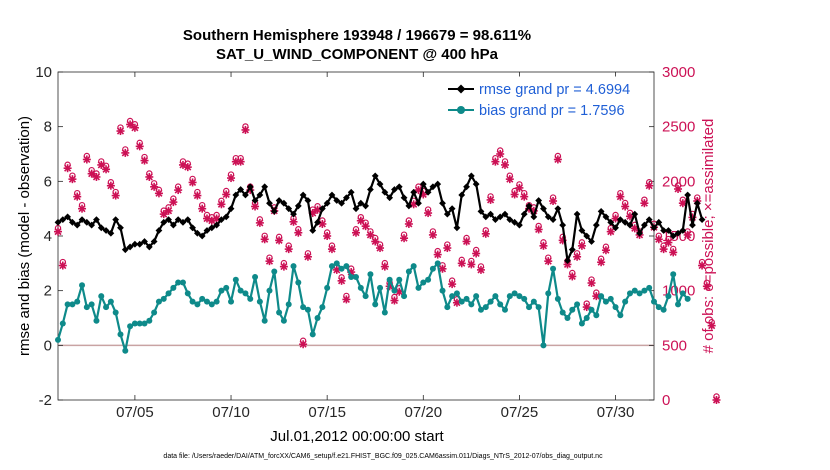  What do you see at coordinates (48, 181) in the screenshot?
I see `left-tick-label: 6` at bounding box center [48, 181].